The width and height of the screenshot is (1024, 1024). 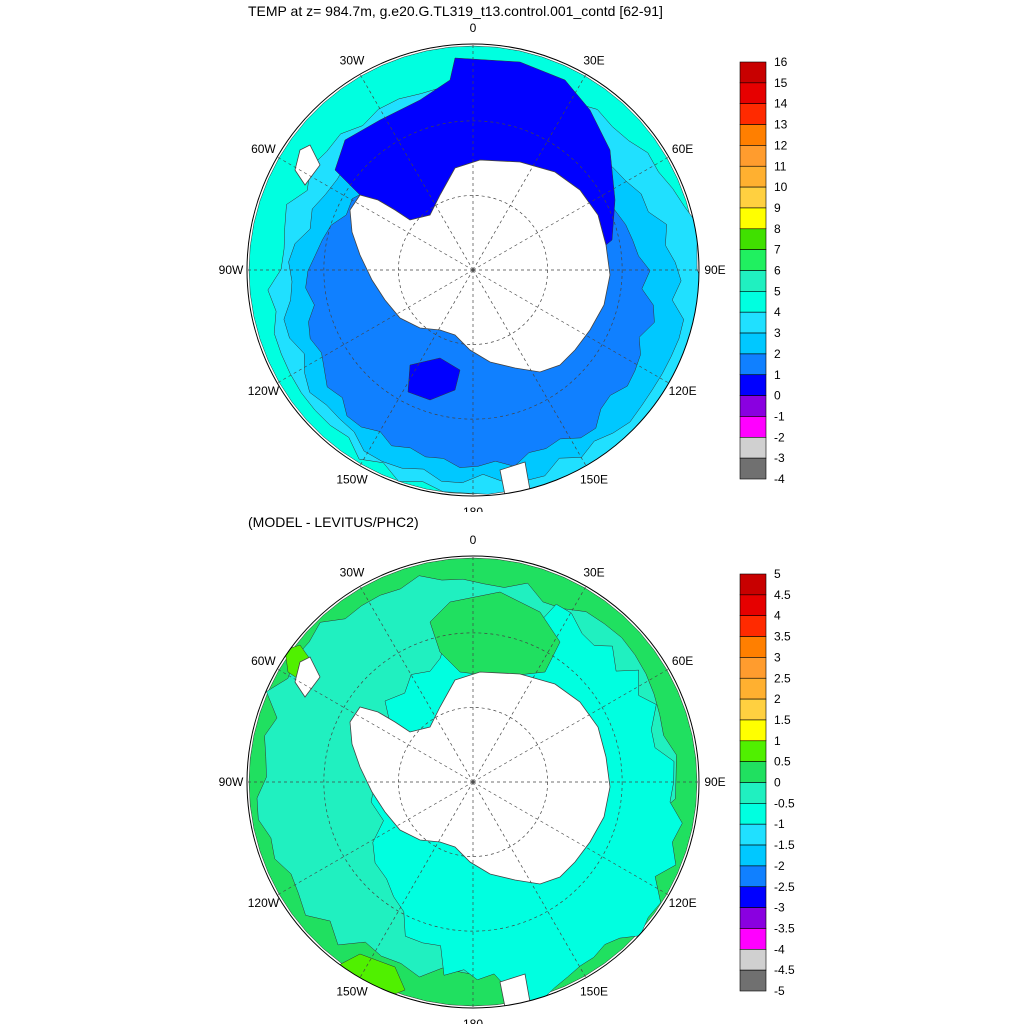 I want to click on colorbar-label: -5, so click(x=779, y=991).